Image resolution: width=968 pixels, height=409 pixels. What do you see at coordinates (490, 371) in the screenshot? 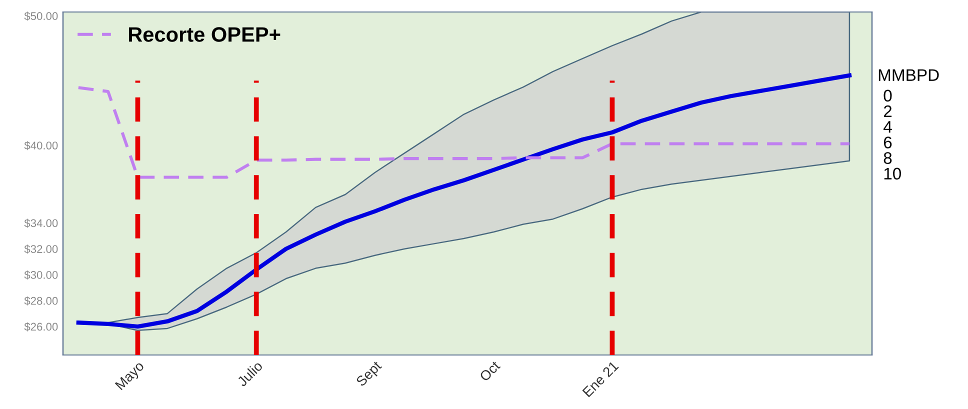
I see `x-tick-label: Oct` at bounding box center [490, 371].